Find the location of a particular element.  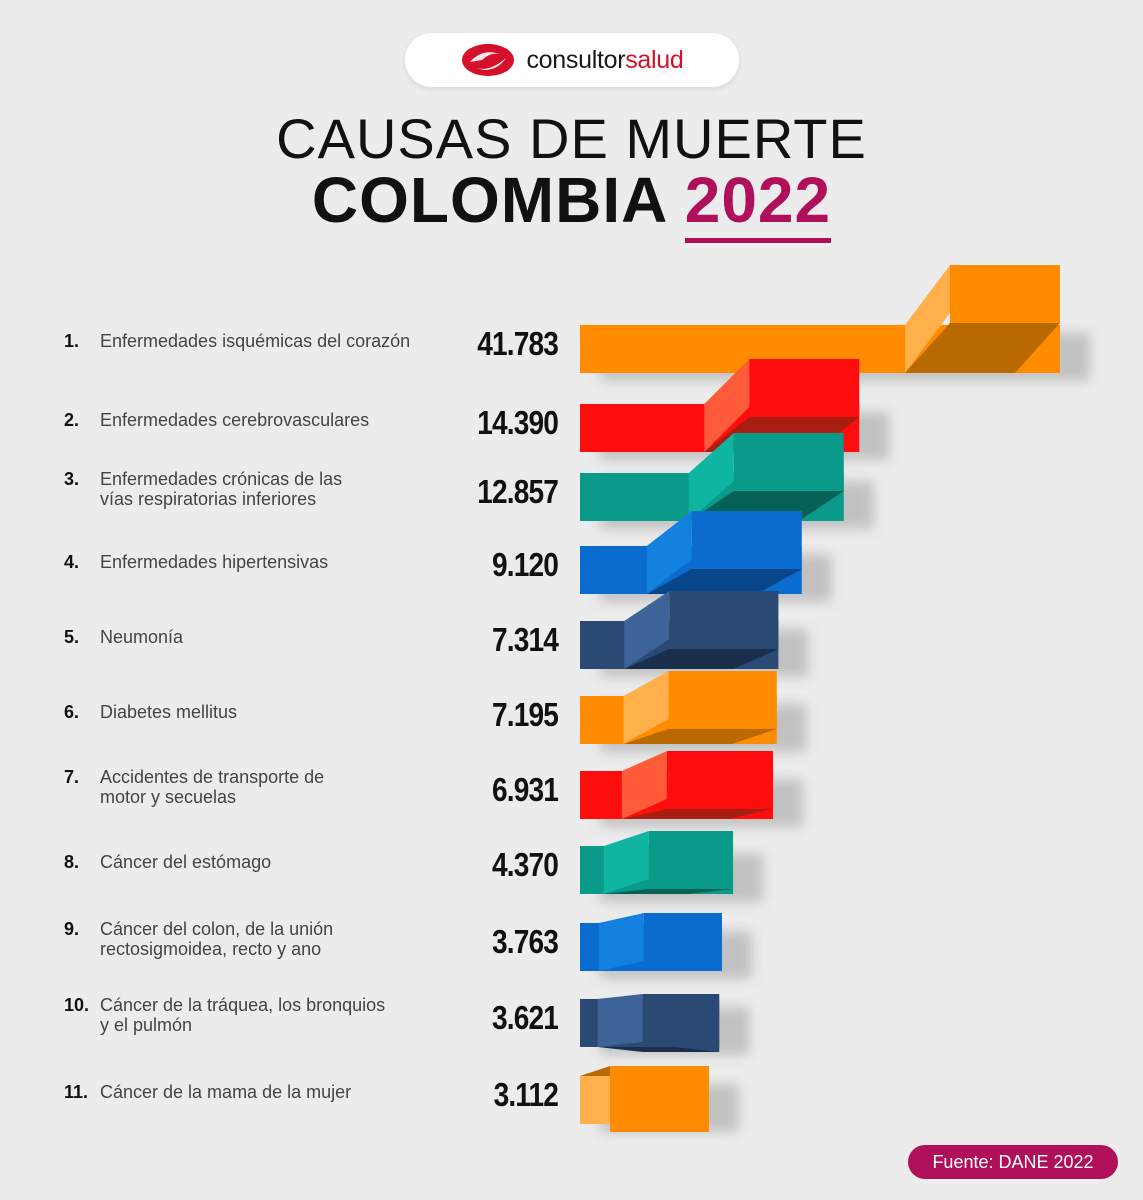

bar-3-block is located at coordinates (788, 462).